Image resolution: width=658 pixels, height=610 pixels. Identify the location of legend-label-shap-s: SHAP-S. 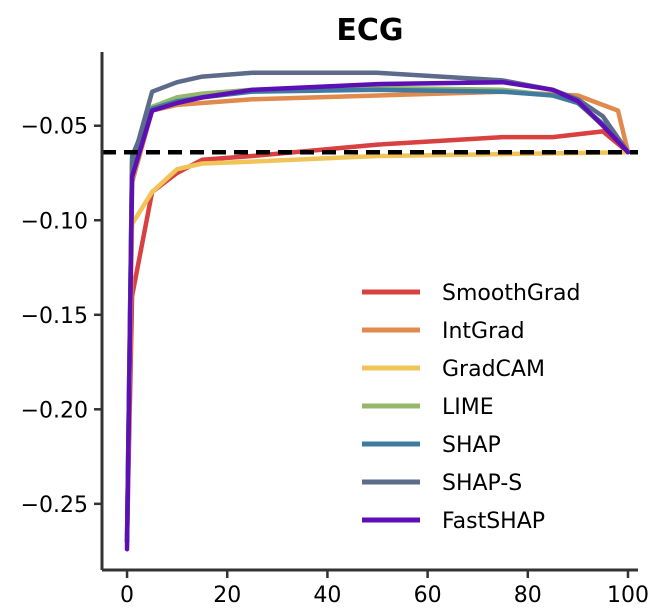
(482, 483).